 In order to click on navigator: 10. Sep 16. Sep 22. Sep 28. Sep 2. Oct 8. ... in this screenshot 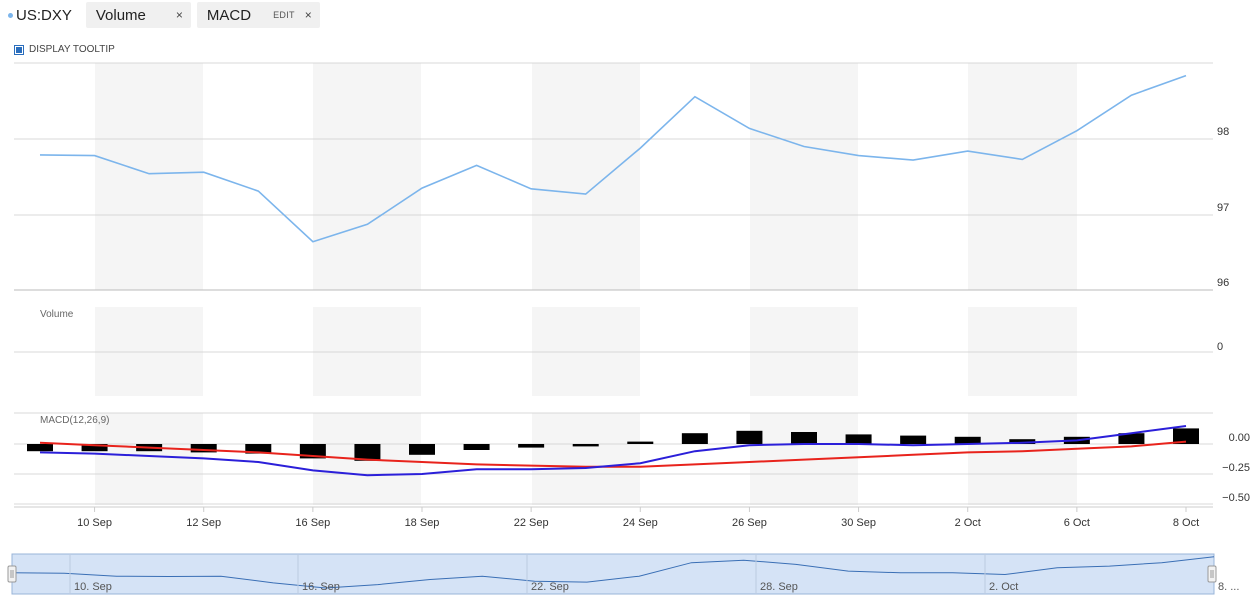, I will do `click(623, 574)`.